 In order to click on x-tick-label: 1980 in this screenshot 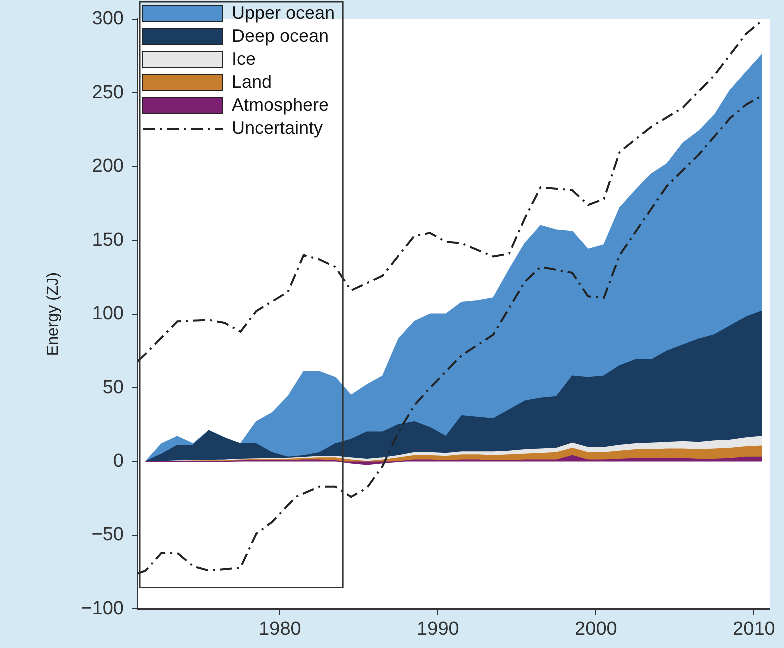, I will do `click(280, 629)`.